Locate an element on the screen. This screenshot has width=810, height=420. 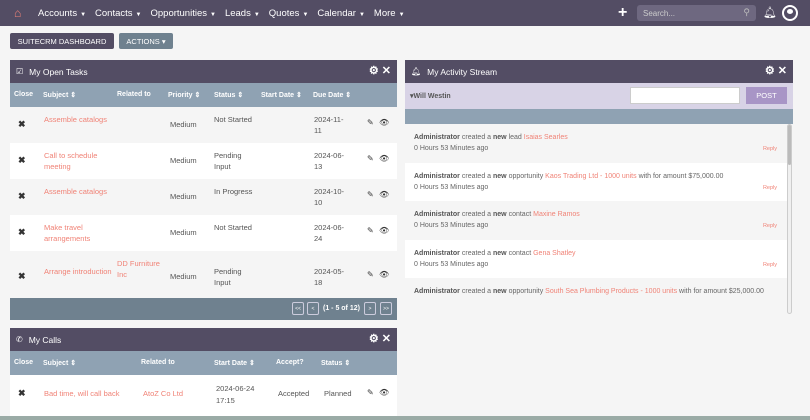
dashlet-header: ☑ My Open Tasks ⚙ ✕ is located at coordinates (203, 71).